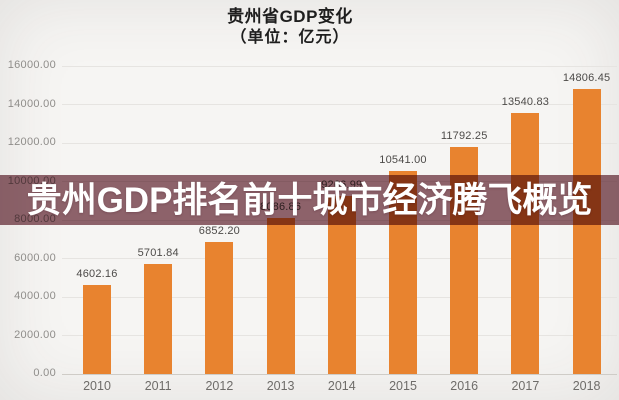 The width and height of the screenshot is (619, 400). Describe the element at coordinates (219, 308) in the screenshot. I see `bar-2012` at that location.